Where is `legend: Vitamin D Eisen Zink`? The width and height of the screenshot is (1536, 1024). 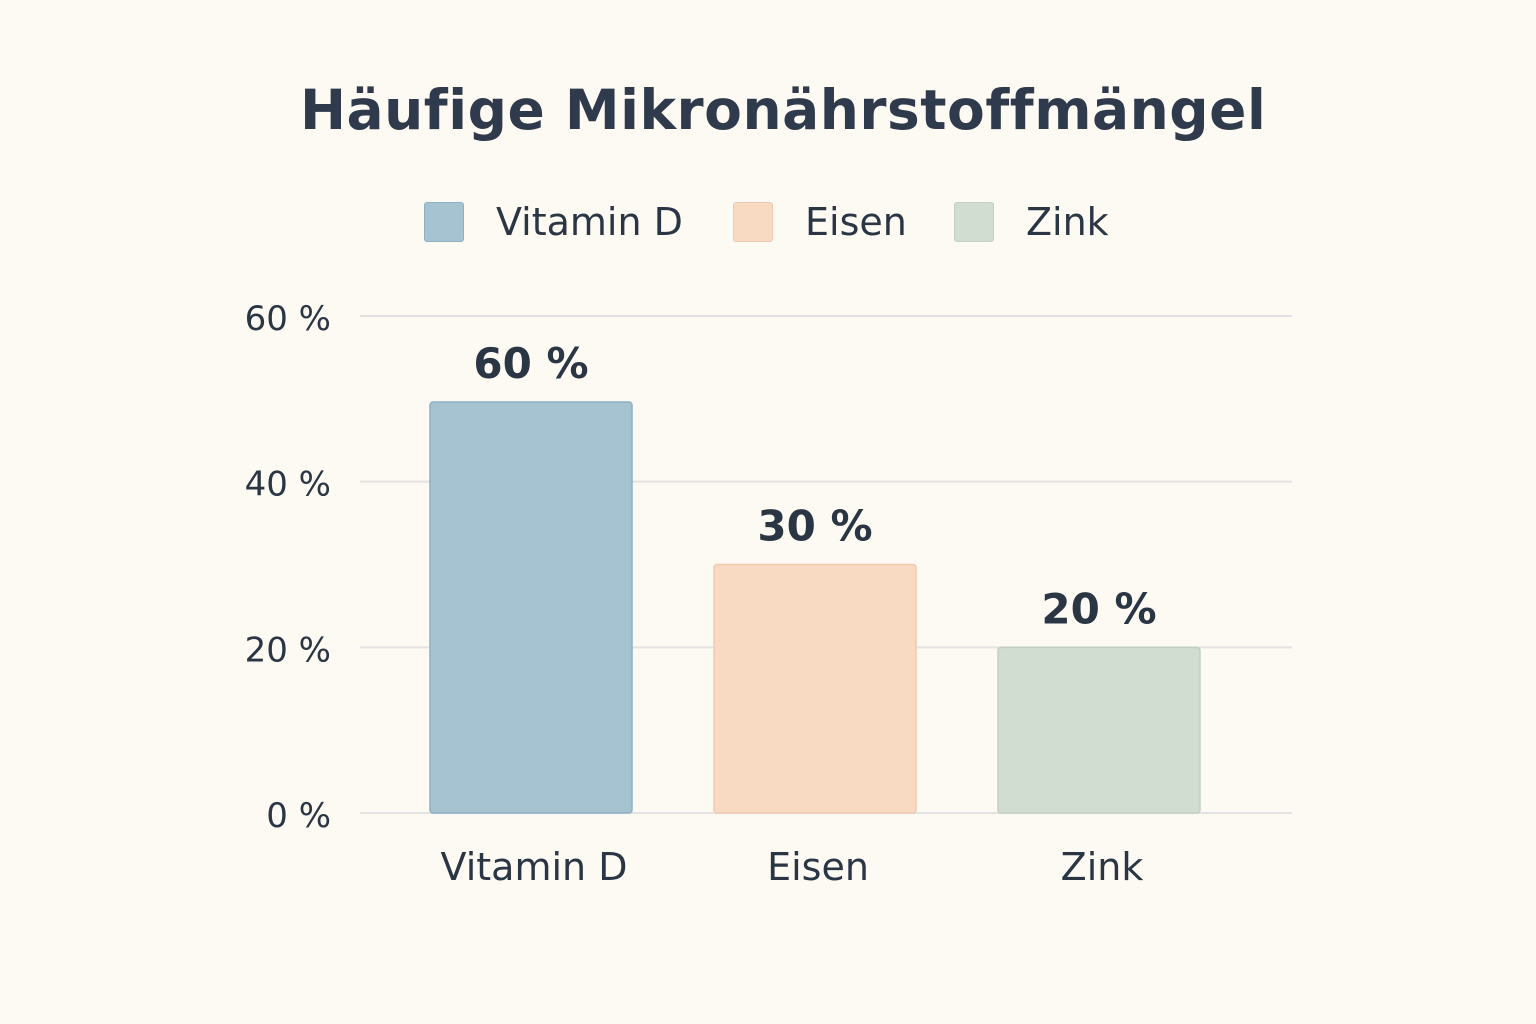 legend: Vitamin D Eisen Zink is located at coordinates (768, 222).